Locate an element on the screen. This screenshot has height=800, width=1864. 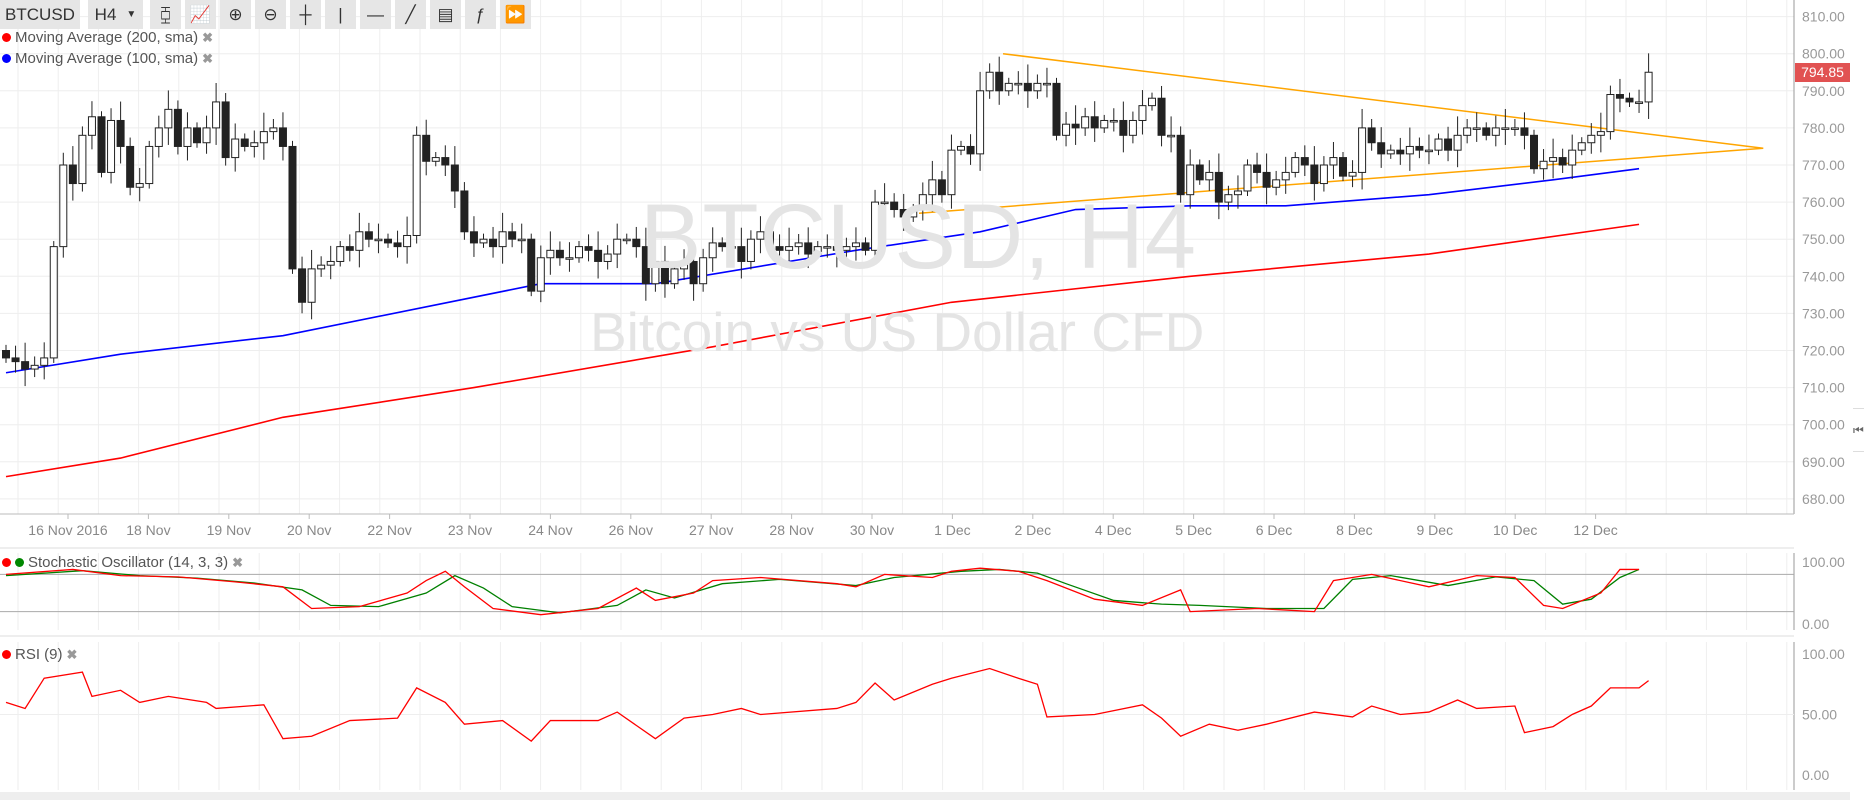
remove-ma200-icon: ✖ is located at coordinates (208, 37).